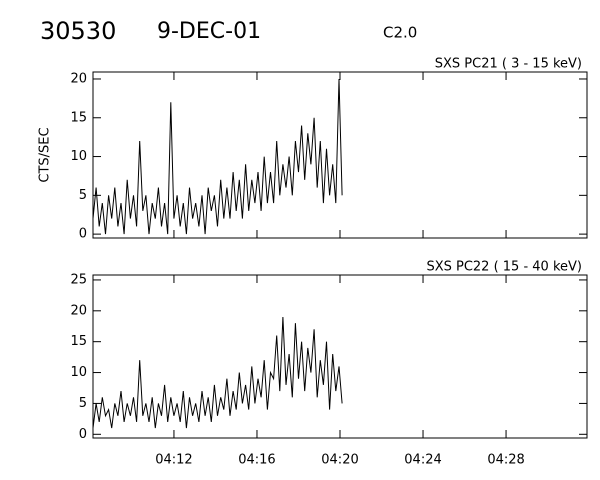 Image resolution: width=600 pixels, height=480 pixels. Describe the element at coordinates (209, 31) in the screenshot. I see `event-date: 9-DEC-01` at that location.